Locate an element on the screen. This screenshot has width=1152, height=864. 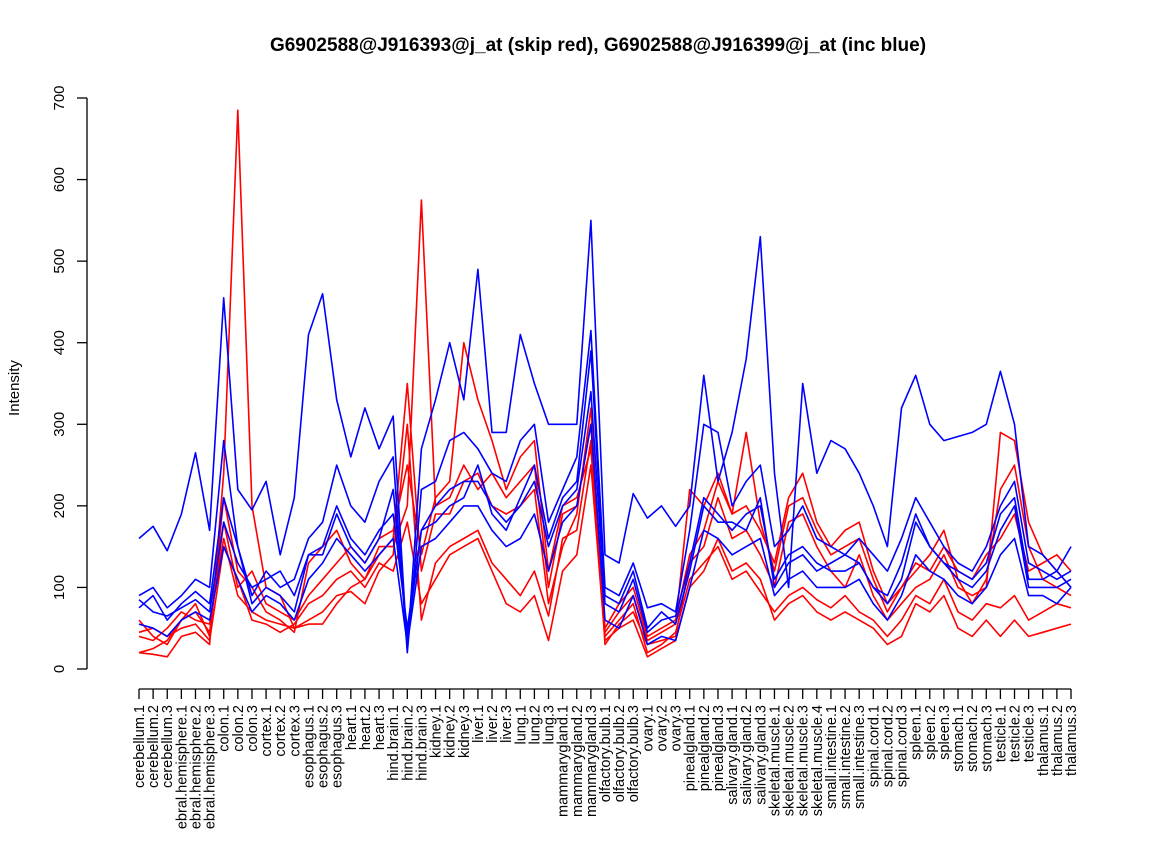
x-tick-label: mammarygland.1 is located at coordinates (564, 761).